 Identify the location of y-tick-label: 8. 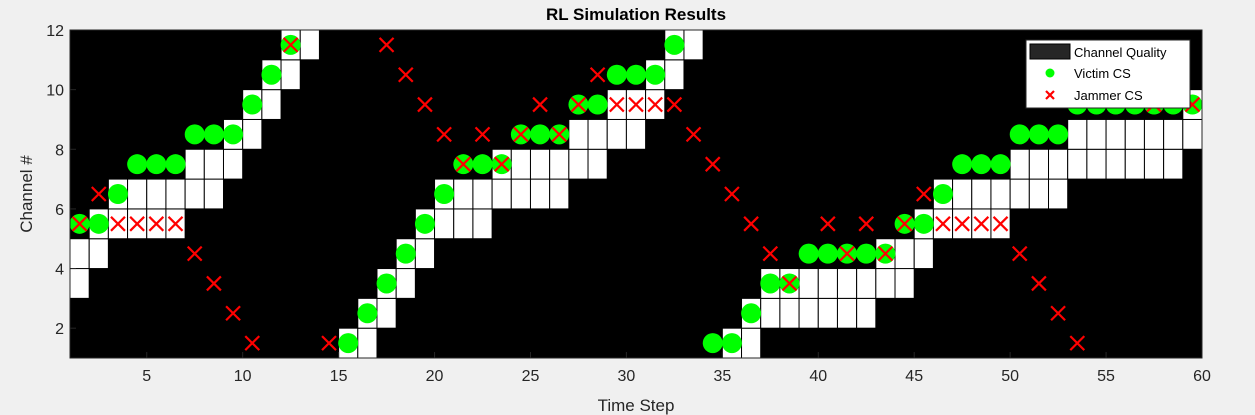
(59, 150).